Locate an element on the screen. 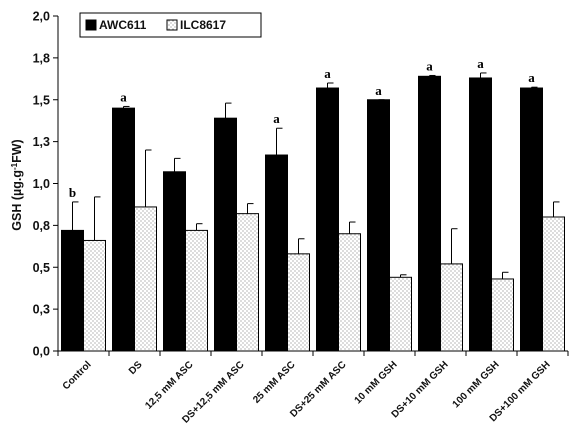 The height and width of the screenshot is (428, 584). legend-label-ilc8617: ILC8617 is located at coordinates (203, 25).